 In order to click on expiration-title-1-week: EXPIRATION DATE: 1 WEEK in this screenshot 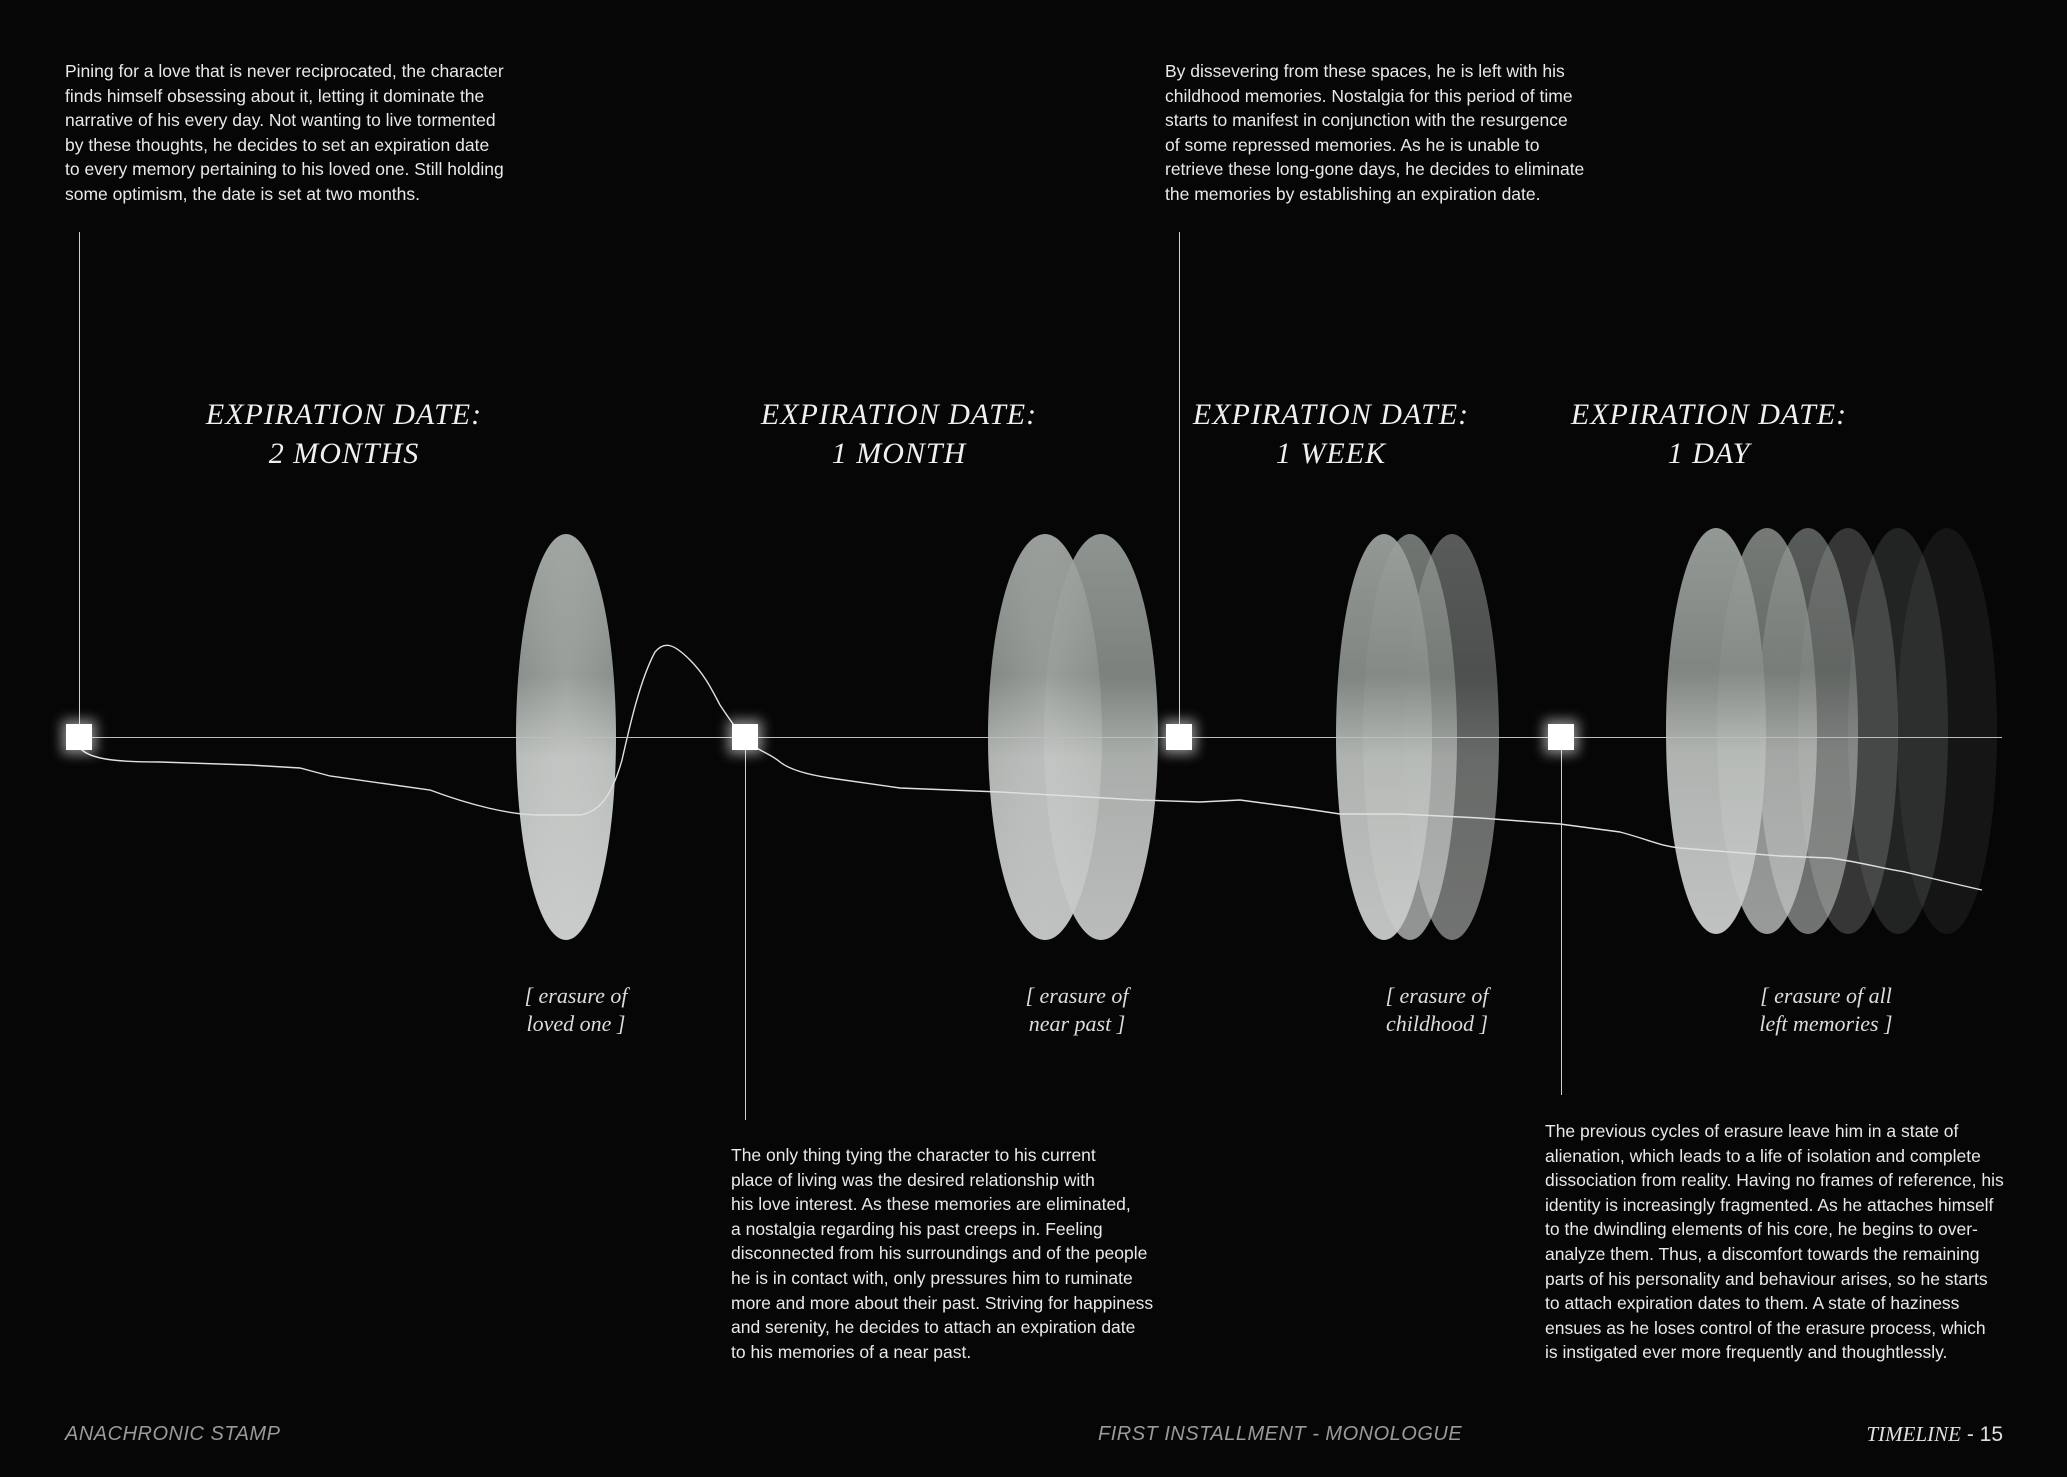, I will do `click(1331, 434)`.